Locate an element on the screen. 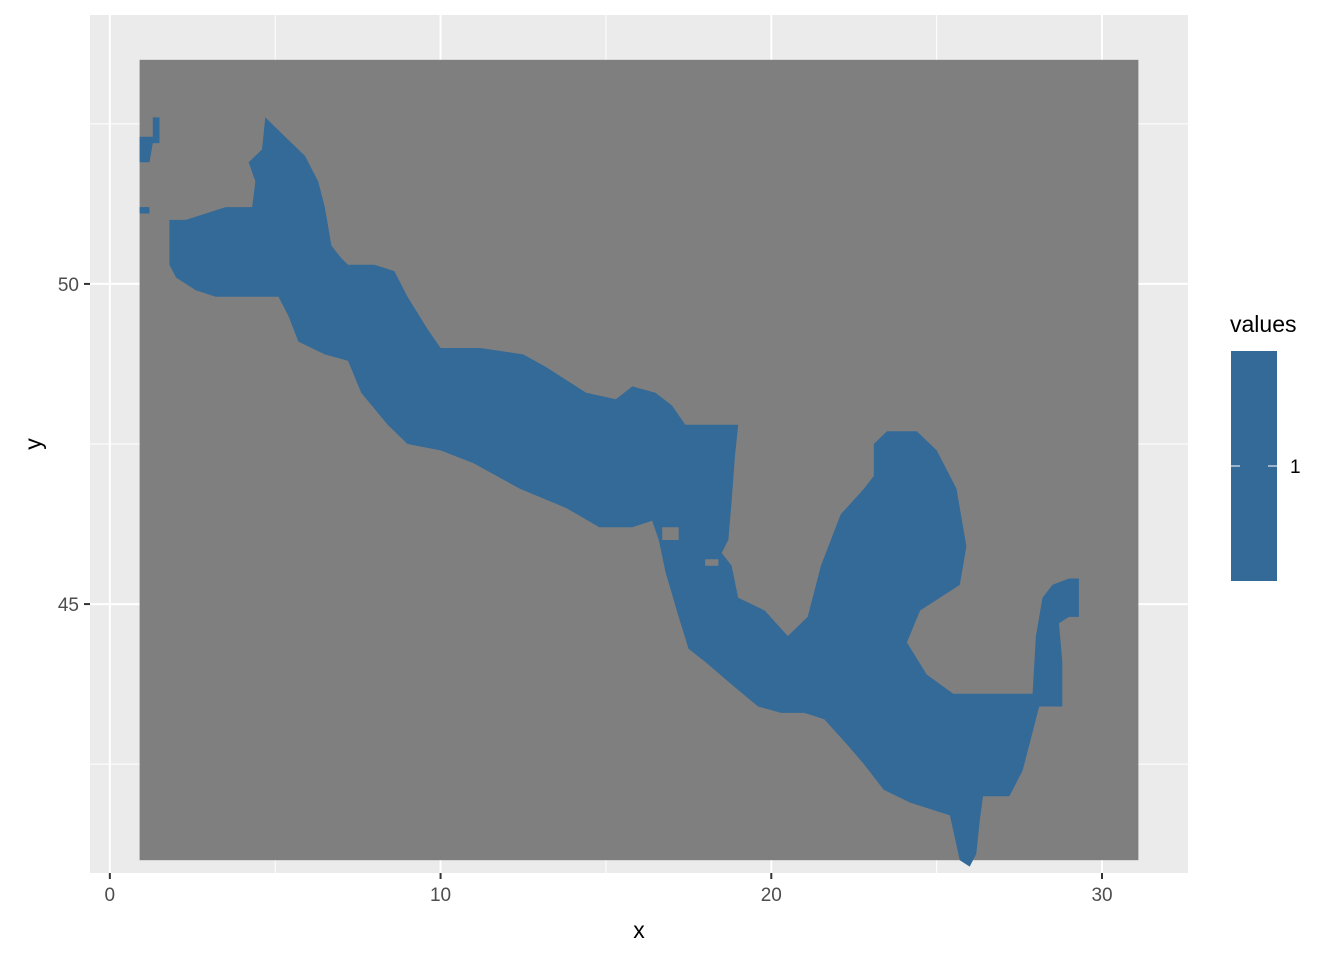 This screenshot has height=960, width=1344. x-tick-label: 30 is located at coordinates (1101, 895).